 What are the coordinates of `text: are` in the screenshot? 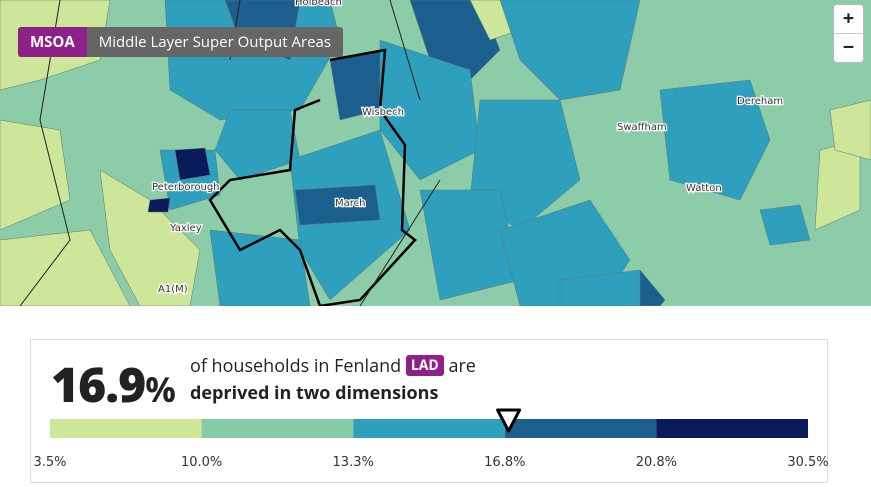 It's located at (462, 366).